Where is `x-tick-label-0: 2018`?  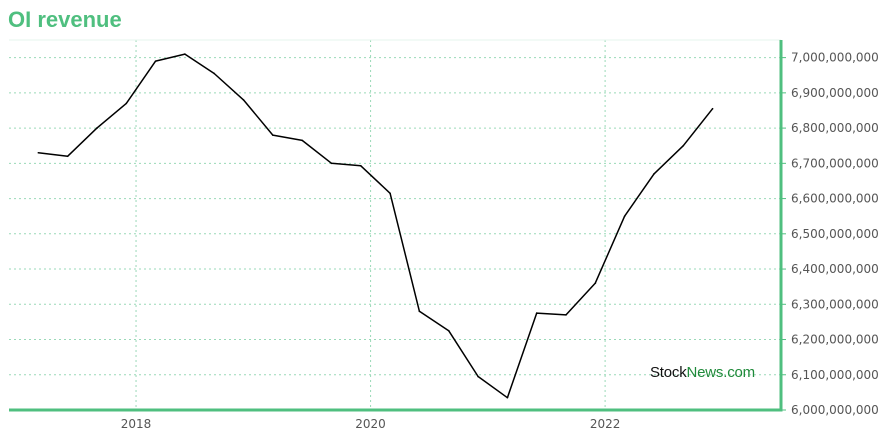 x-tick-label-0: 2018 is located at coordinates (136, 424).